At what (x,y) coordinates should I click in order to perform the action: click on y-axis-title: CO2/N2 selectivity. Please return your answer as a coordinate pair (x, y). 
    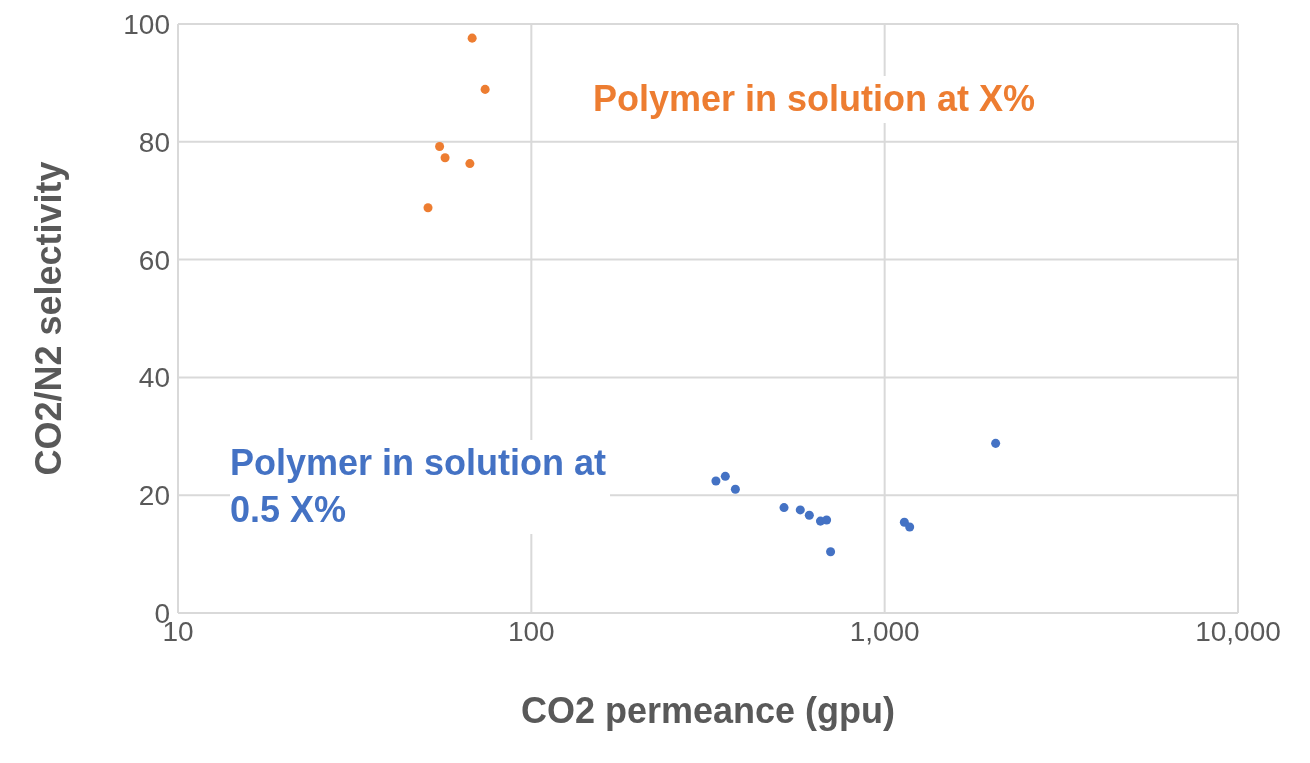
    Looking at the image, I should click on (48, 318).